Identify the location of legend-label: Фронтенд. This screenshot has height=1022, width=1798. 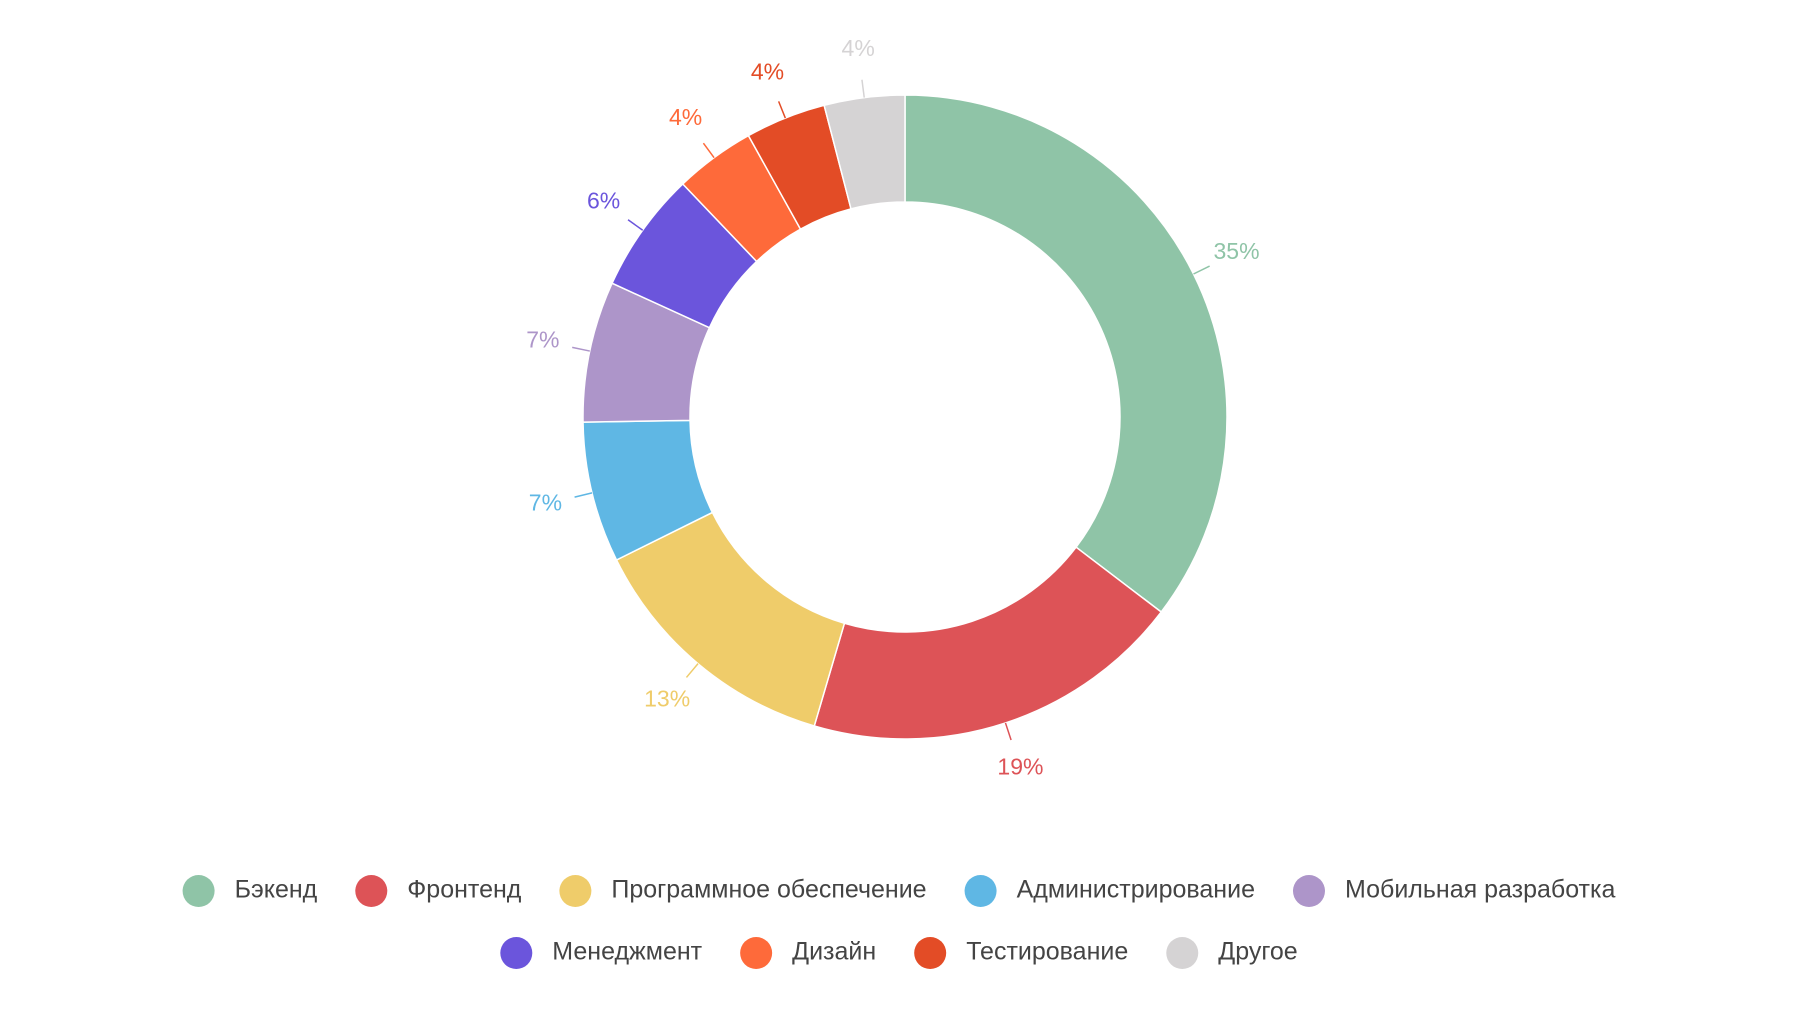
(464, 890).